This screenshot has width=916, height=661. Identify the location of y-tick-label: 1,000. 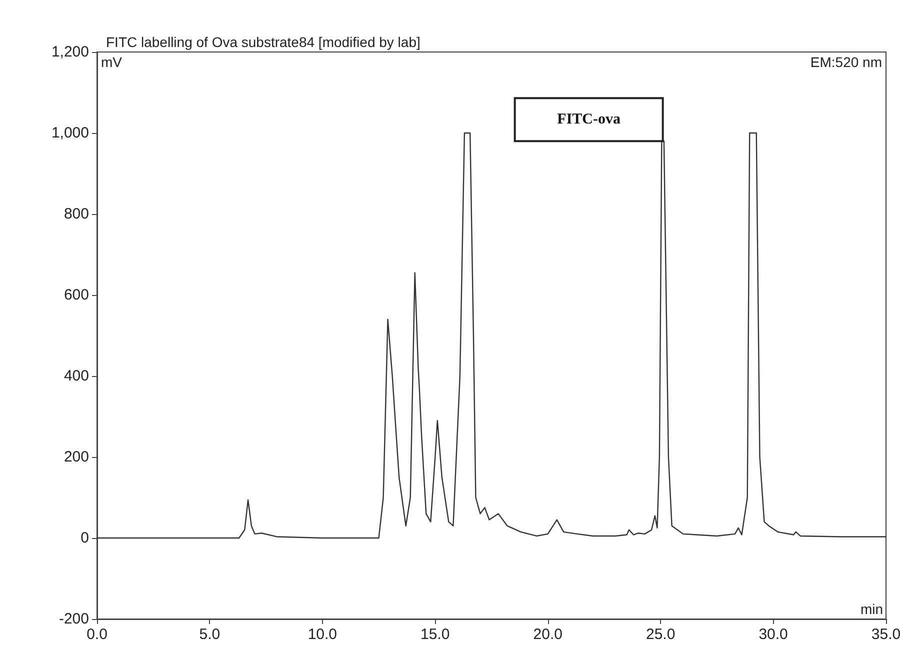
(70, 133).